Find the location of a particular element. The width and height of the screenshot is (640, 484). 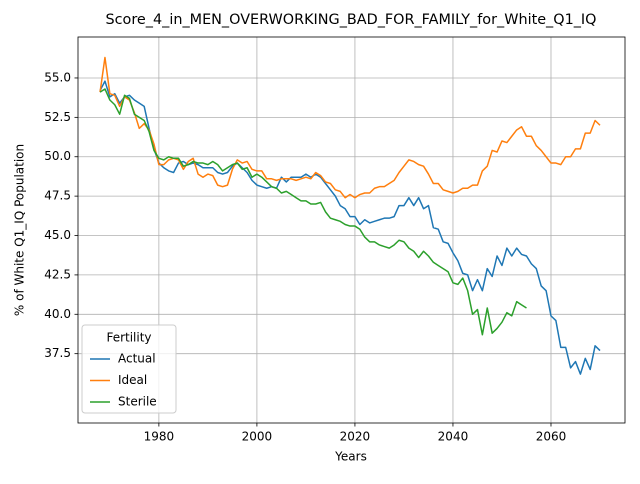

y-tick-label: 45.0 is located at coordinates (57, 235).